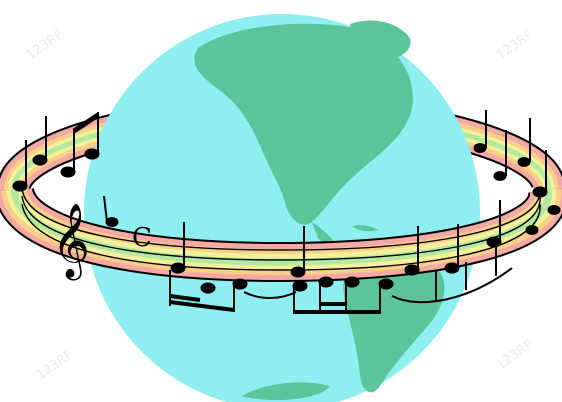 Image resolution: width=562 pixels, height=402 pixels. What do you see at coordinates (394, 321) in the screenshot?
I see `south-america-landmass` at bounding box center [394, 321].